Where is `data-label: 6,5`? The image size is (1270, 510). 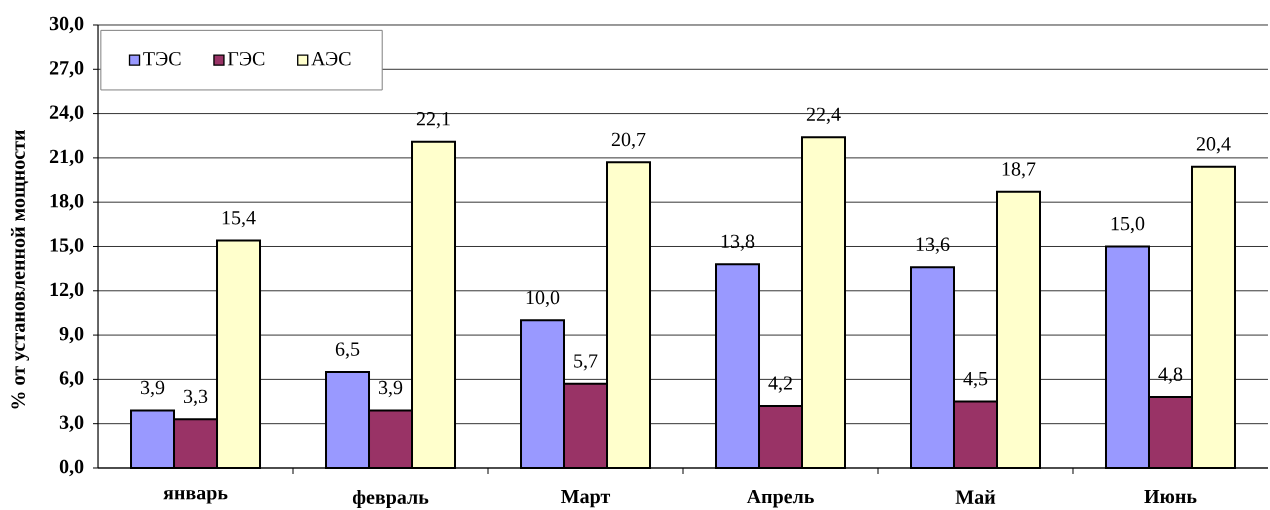 data-label: 6,5 is located at coordinates (347, 350).